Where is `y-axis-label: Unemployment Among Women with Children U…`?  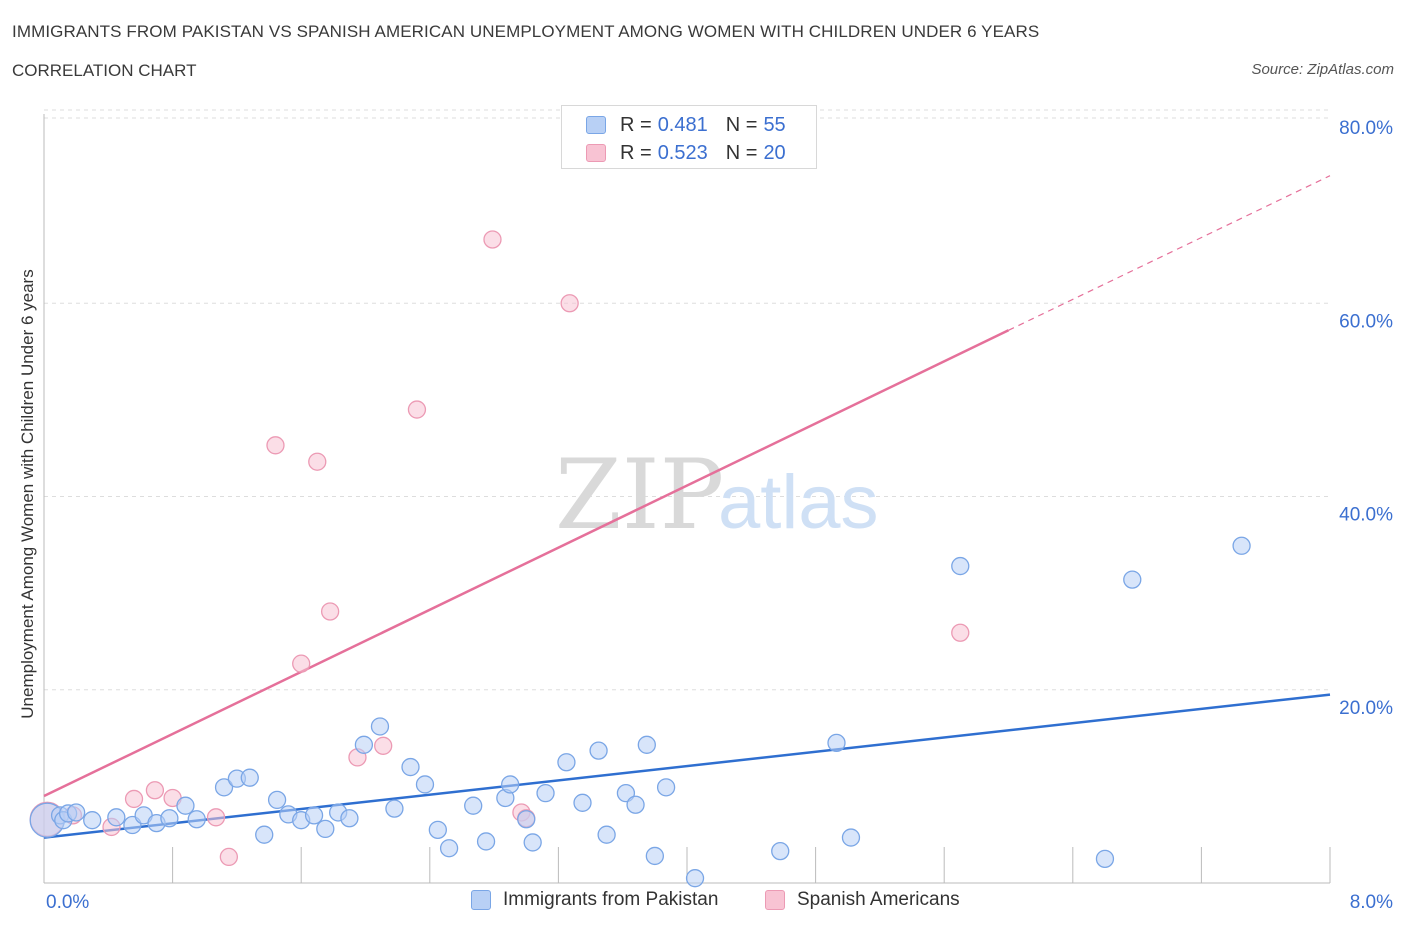
y-axis-label: Unemployment Among Women with Children U… is located at coordinates (27, 494).